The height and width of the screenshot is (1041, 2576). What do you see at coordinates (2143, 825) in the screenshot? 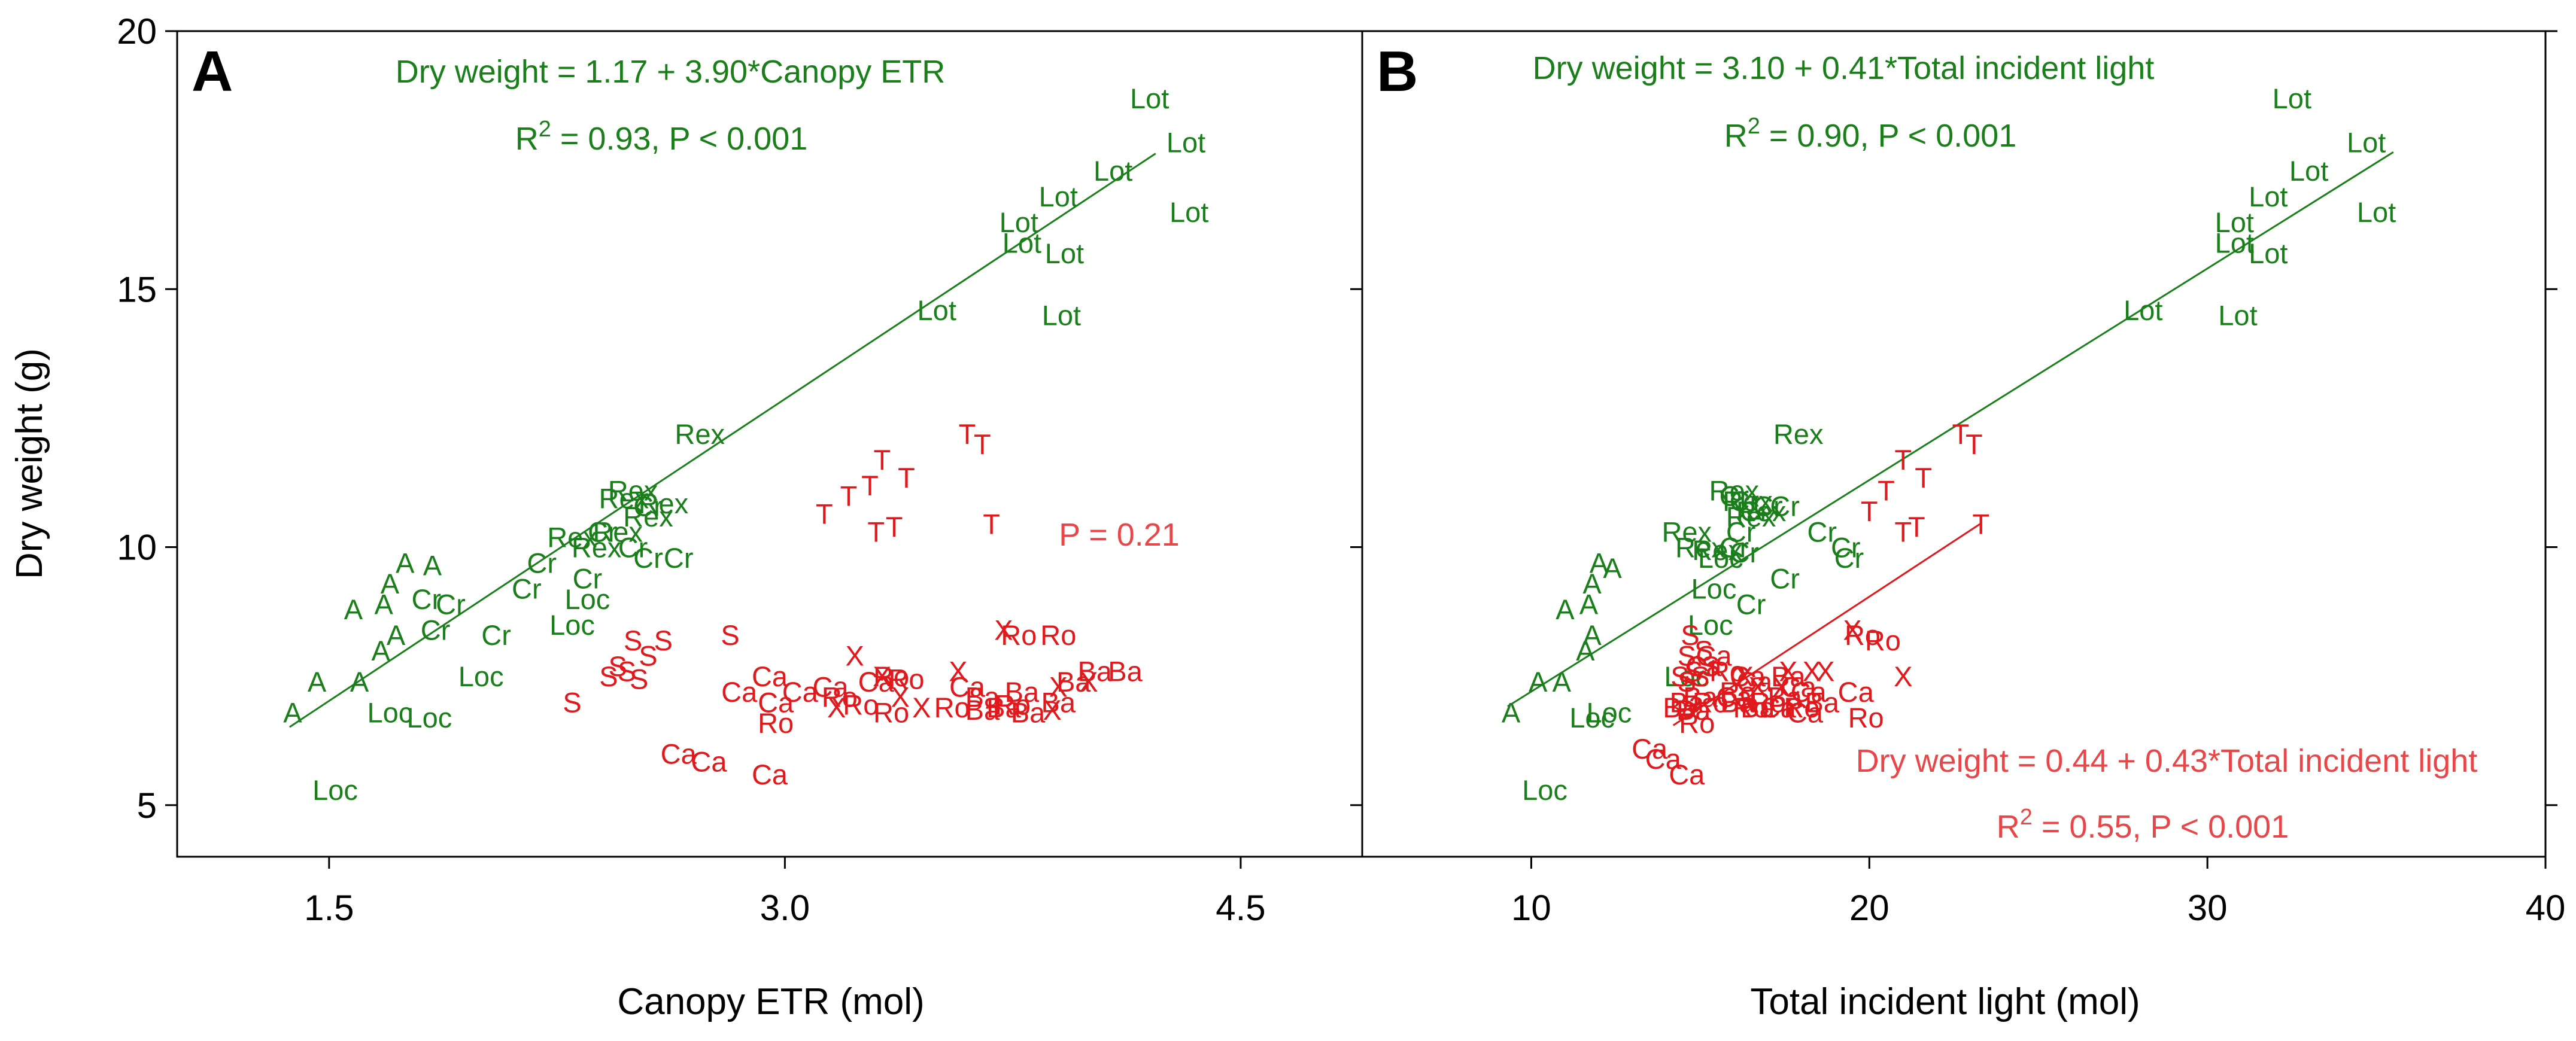
I see `r-squared-b-red: R2 = 0.55, P < 0.001` at bounding box center [2143, 825].